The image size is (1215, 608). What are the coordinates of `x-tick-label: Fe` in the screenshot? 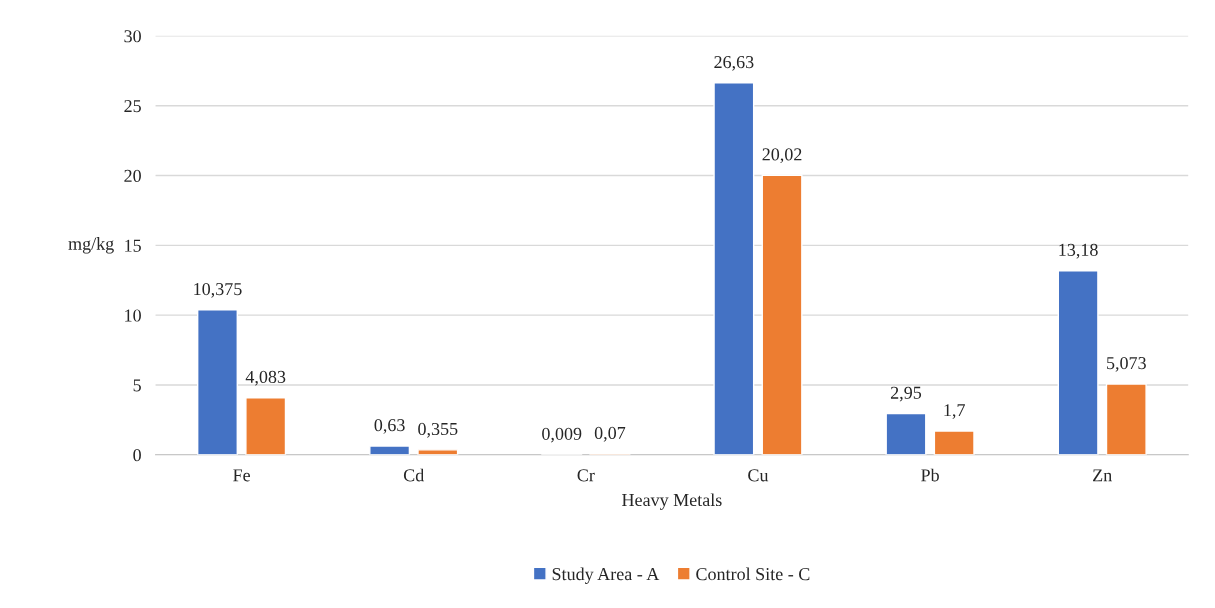 It's located at (241, 475).